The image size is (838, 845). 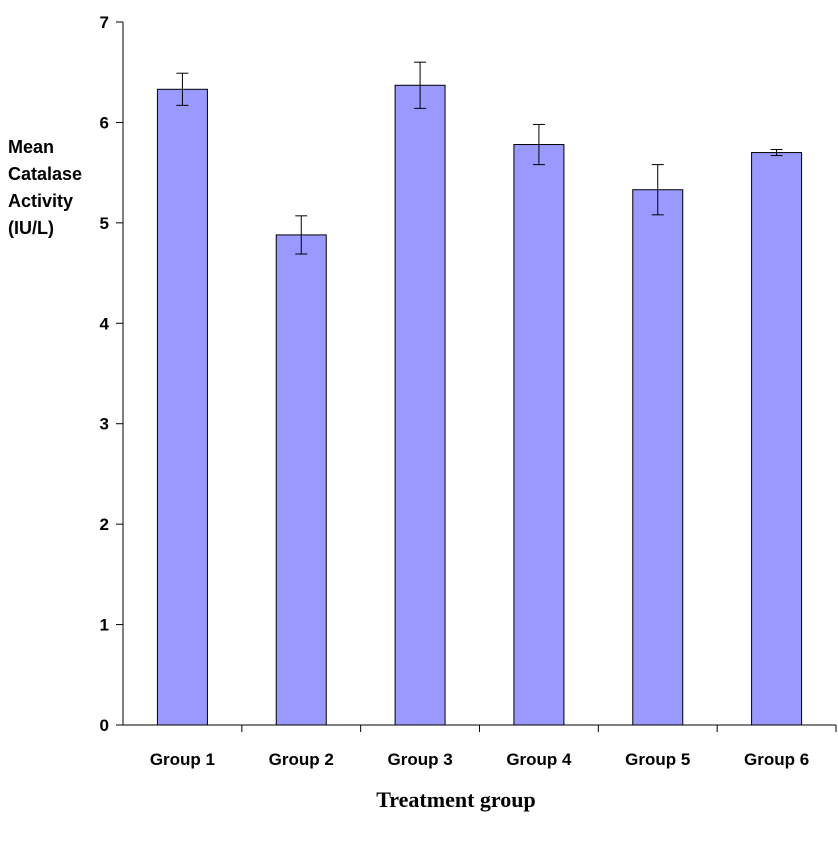 What do you see at coordinates (104, 223) in the screenshot?
I see `y-tick-label: 5` at bounding box center [104, 223].